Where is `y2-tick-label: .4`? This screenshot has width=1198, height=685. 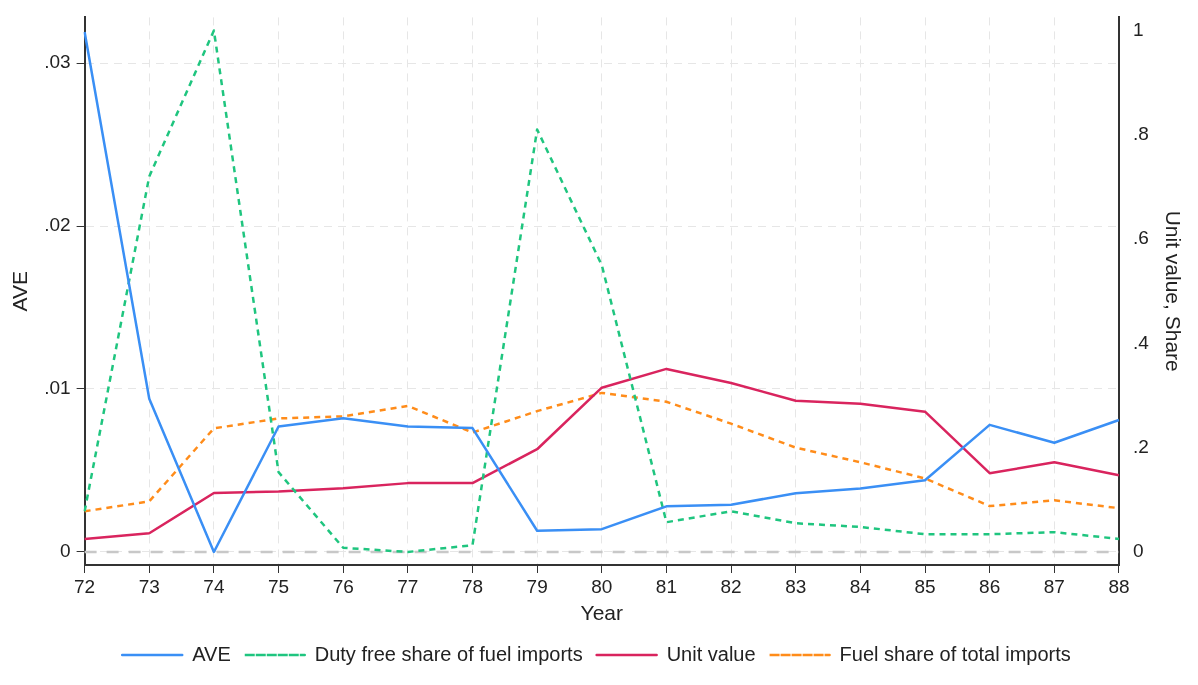 y2-tick-label: .4 is located at coordinates (1141, 342).